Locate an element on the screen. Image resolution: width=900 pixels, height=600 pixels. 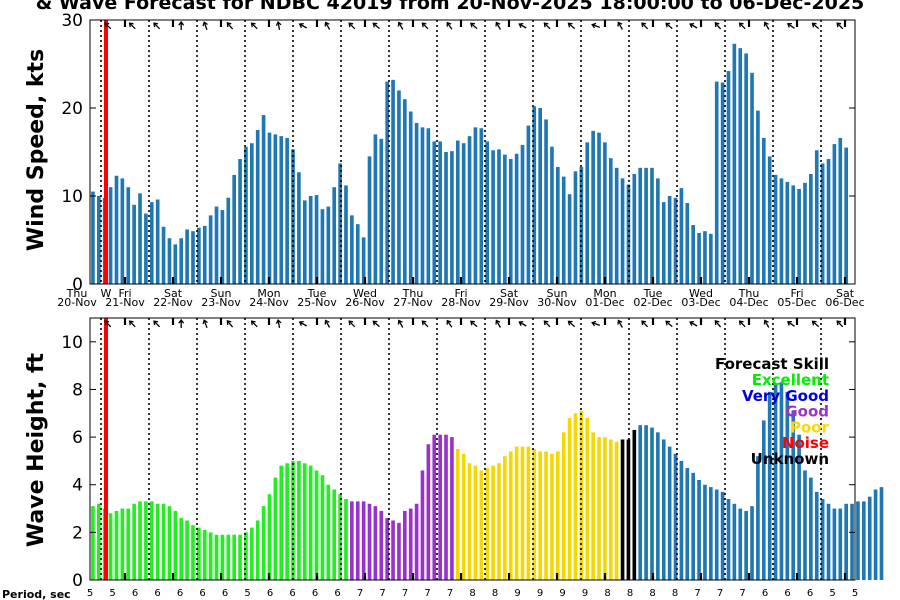
day-date-label: 30-Nov is located at coordinates (557, 302).